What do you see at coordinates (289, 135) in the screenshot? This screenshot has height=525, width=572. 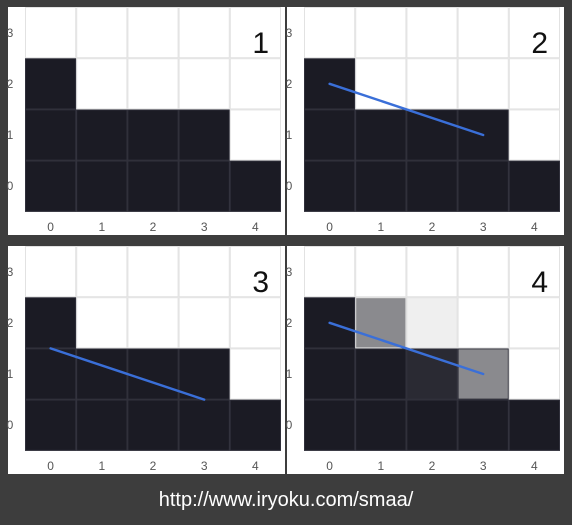 I see `y-tick-label: 1` at bounding box center [289, 135].